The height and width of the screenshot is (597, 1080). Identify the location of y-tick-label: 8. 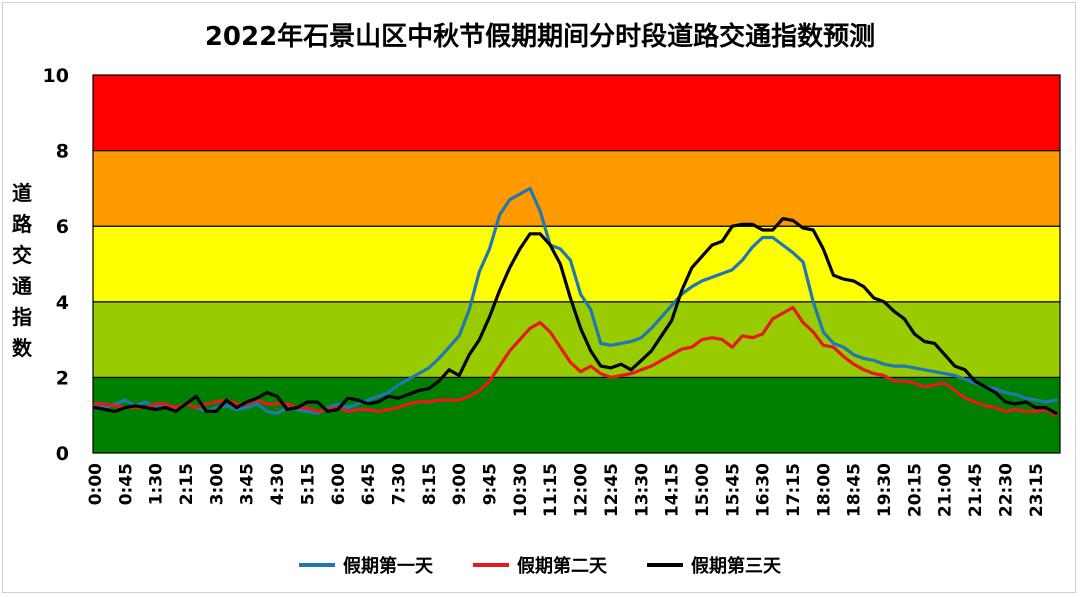
(62, 152).